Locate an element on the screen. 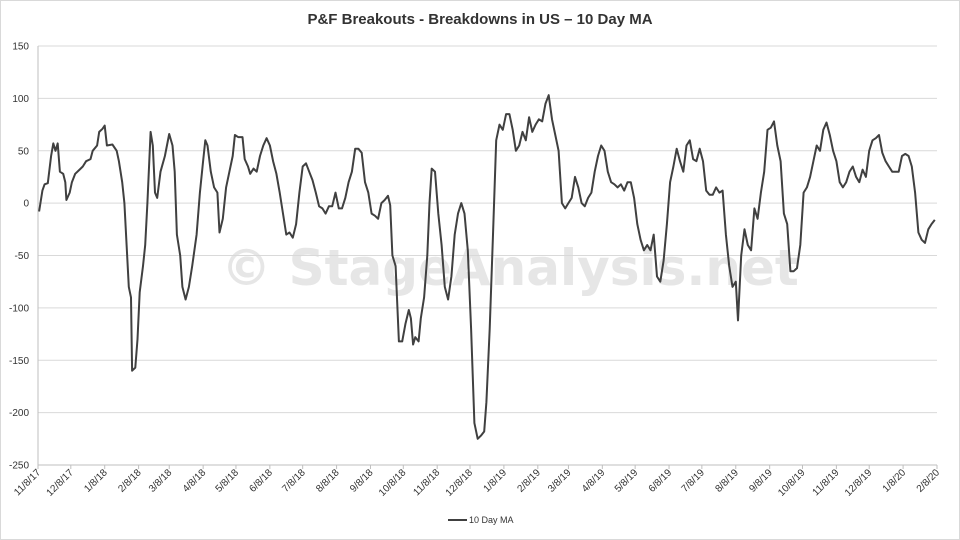 Image resolution: width=960 pixels, height=540 pixels. x-tick-label: 10/8/18 is located at coordinates (393, 483).